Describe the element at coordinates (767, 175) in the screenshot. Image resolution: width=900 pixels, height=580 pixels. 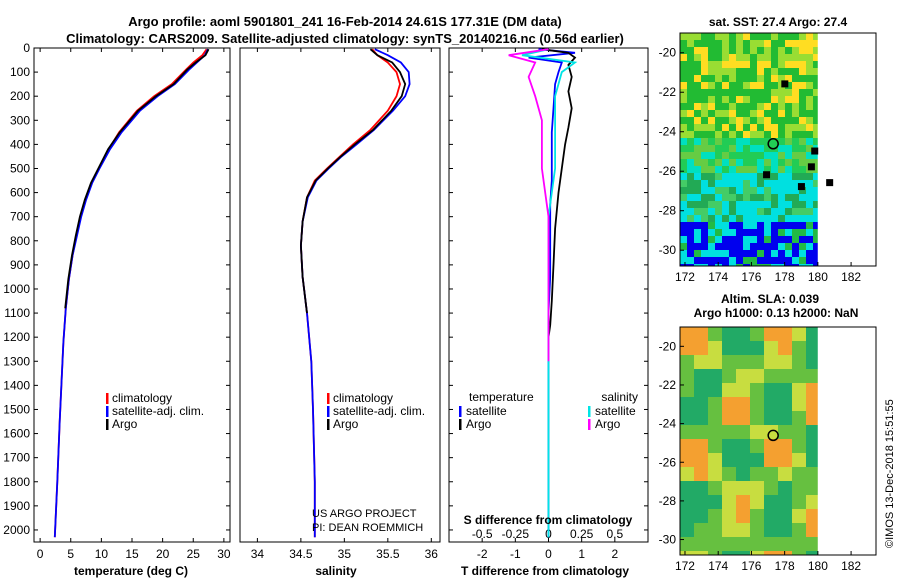
I see `land-pixel` at that location.